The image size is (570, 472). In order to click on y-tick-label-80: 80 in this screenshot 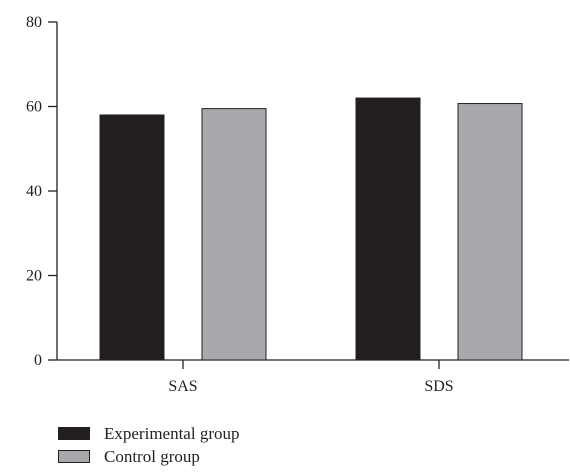, I will do `click(34, 22)`.